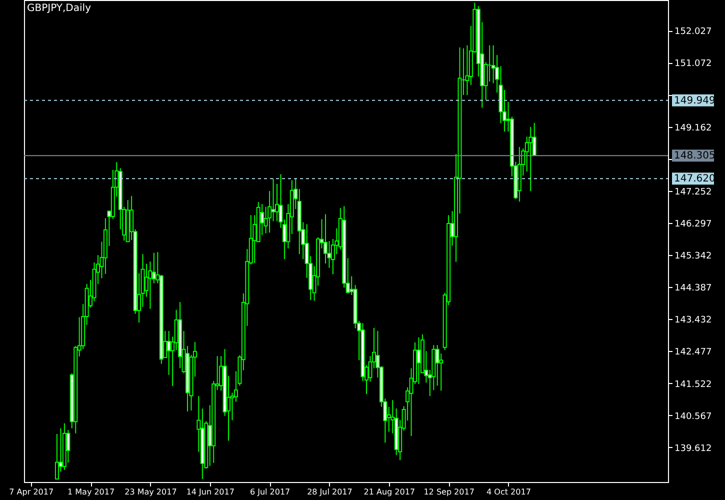 The height and width of the screenshot is (500, 725). I want to click on chart-title: GBPJPY,Daily, so click(59, 8).